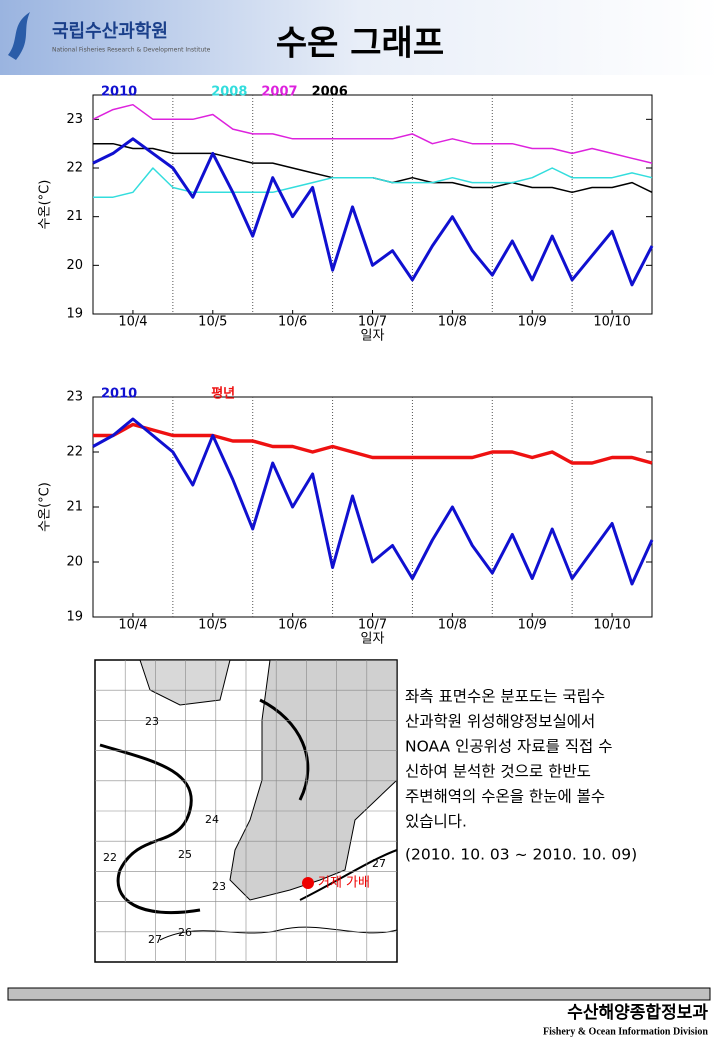 The width and height of the screenshot is (720, 1044). I want to click on description-line: 산과학원 위성해양정보실에서, so click(500, 722).